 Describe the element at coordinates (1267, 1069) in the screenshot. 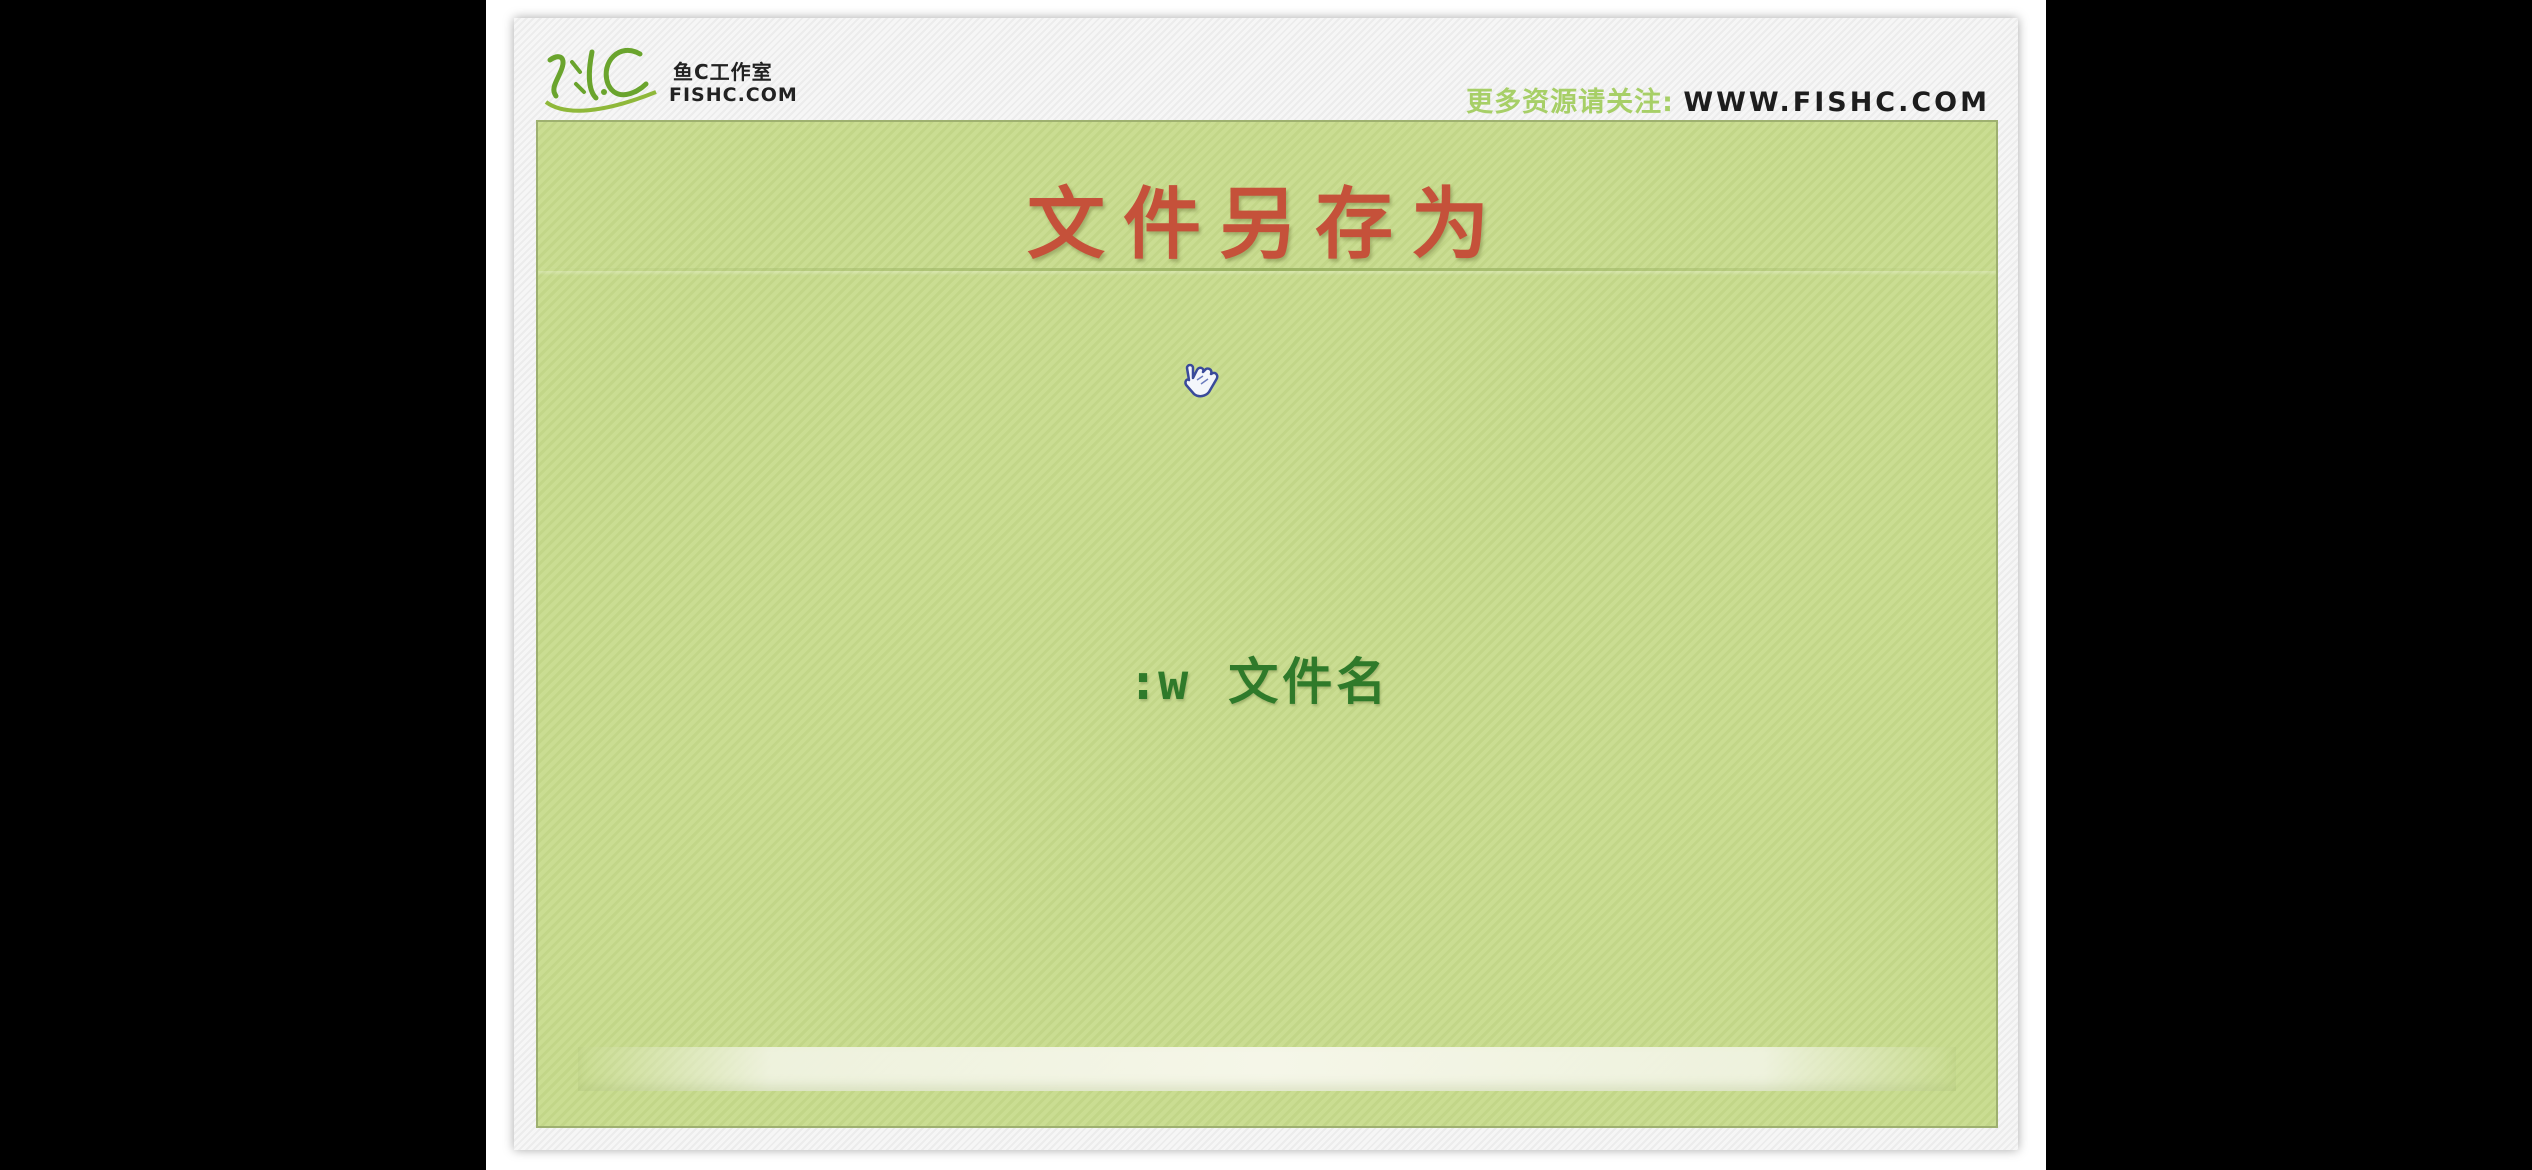

I see `bottom-decorative-bar` at that location.